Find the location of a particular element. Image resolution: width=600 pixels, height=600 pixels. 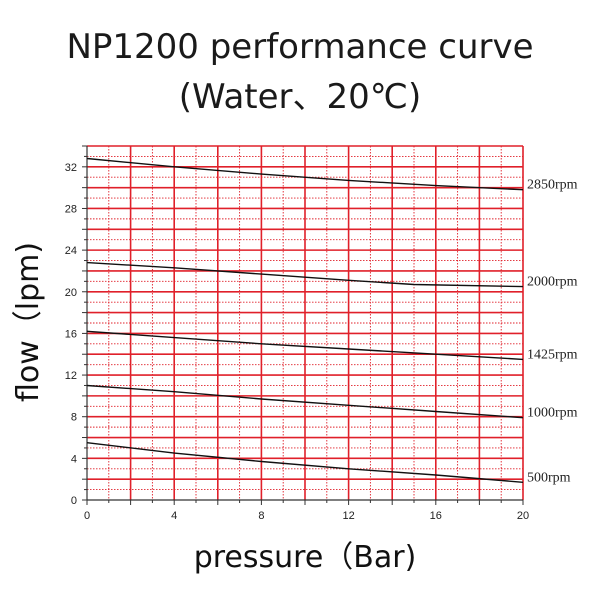

series-label-2850rpm: 2850rpm is located at coordinates (552, 185).